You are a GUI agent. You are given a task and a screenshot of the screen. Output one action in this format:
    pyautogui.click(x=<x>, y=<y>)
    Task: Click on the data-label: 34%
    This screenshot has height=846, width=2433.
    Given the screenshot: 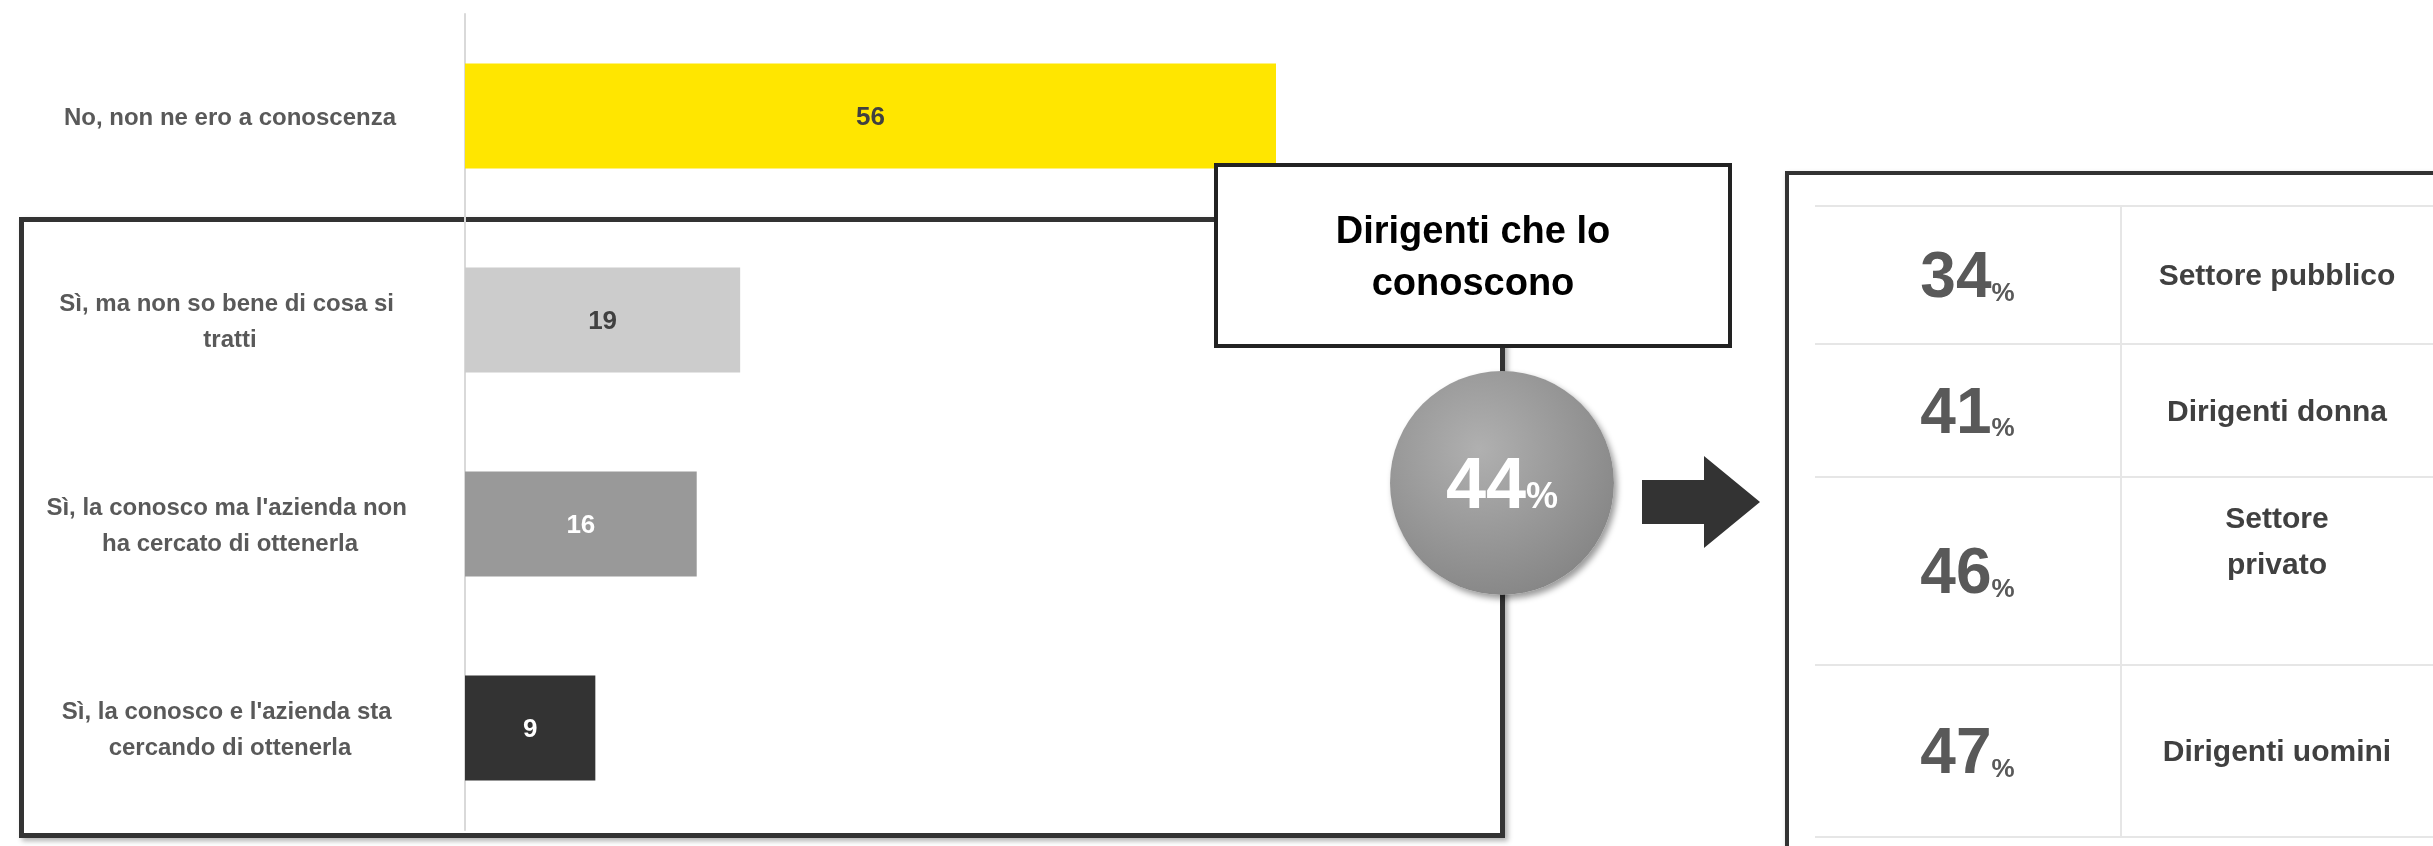 What is the action you would take?
    pyautogui.click(x=1967, y=275)
    